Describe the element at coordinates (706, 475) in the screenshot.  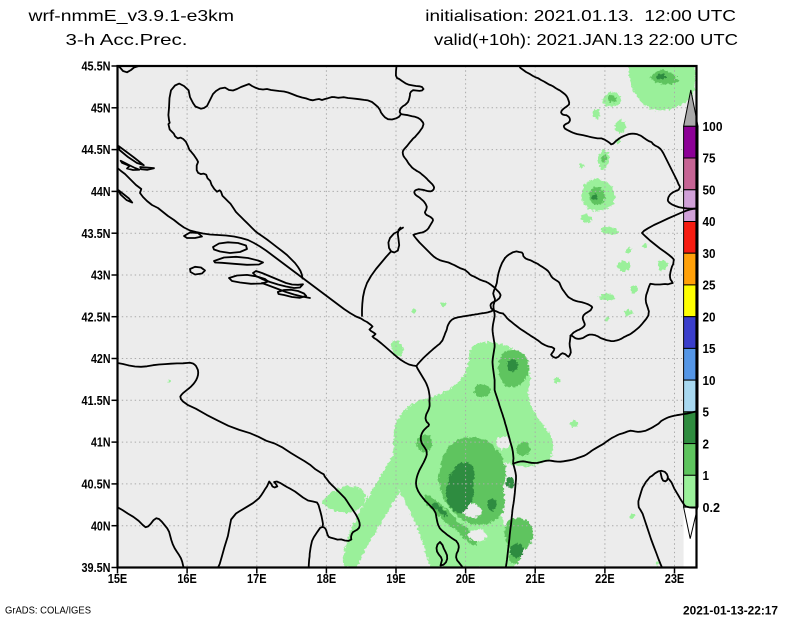
I see `svg-text: 1` at that location.